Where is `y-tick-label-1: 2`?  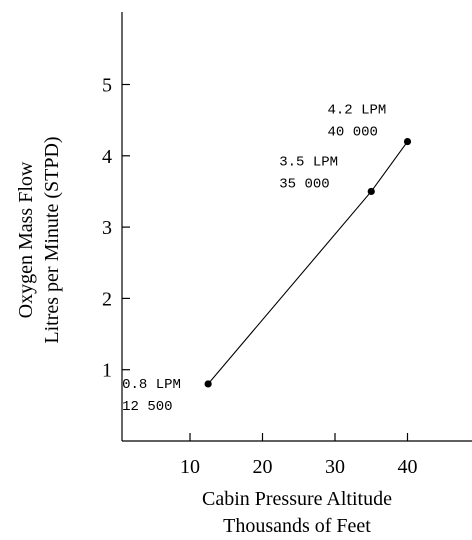
y-tick-label-1: 2 is located at coordinates (107, 299).